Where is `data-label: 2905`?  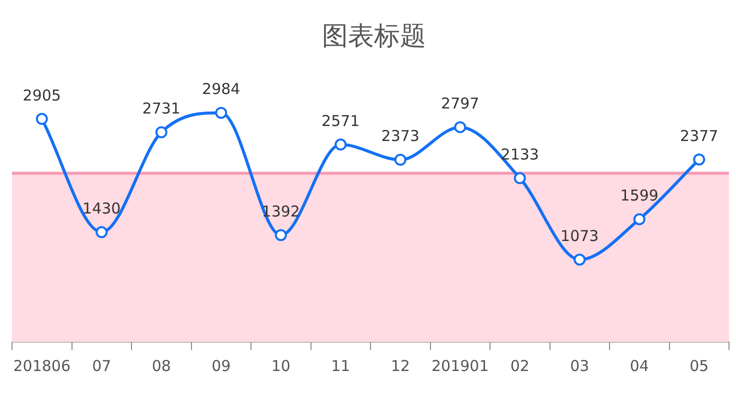 data-label: 2905 is located at coordinates (41, 95).